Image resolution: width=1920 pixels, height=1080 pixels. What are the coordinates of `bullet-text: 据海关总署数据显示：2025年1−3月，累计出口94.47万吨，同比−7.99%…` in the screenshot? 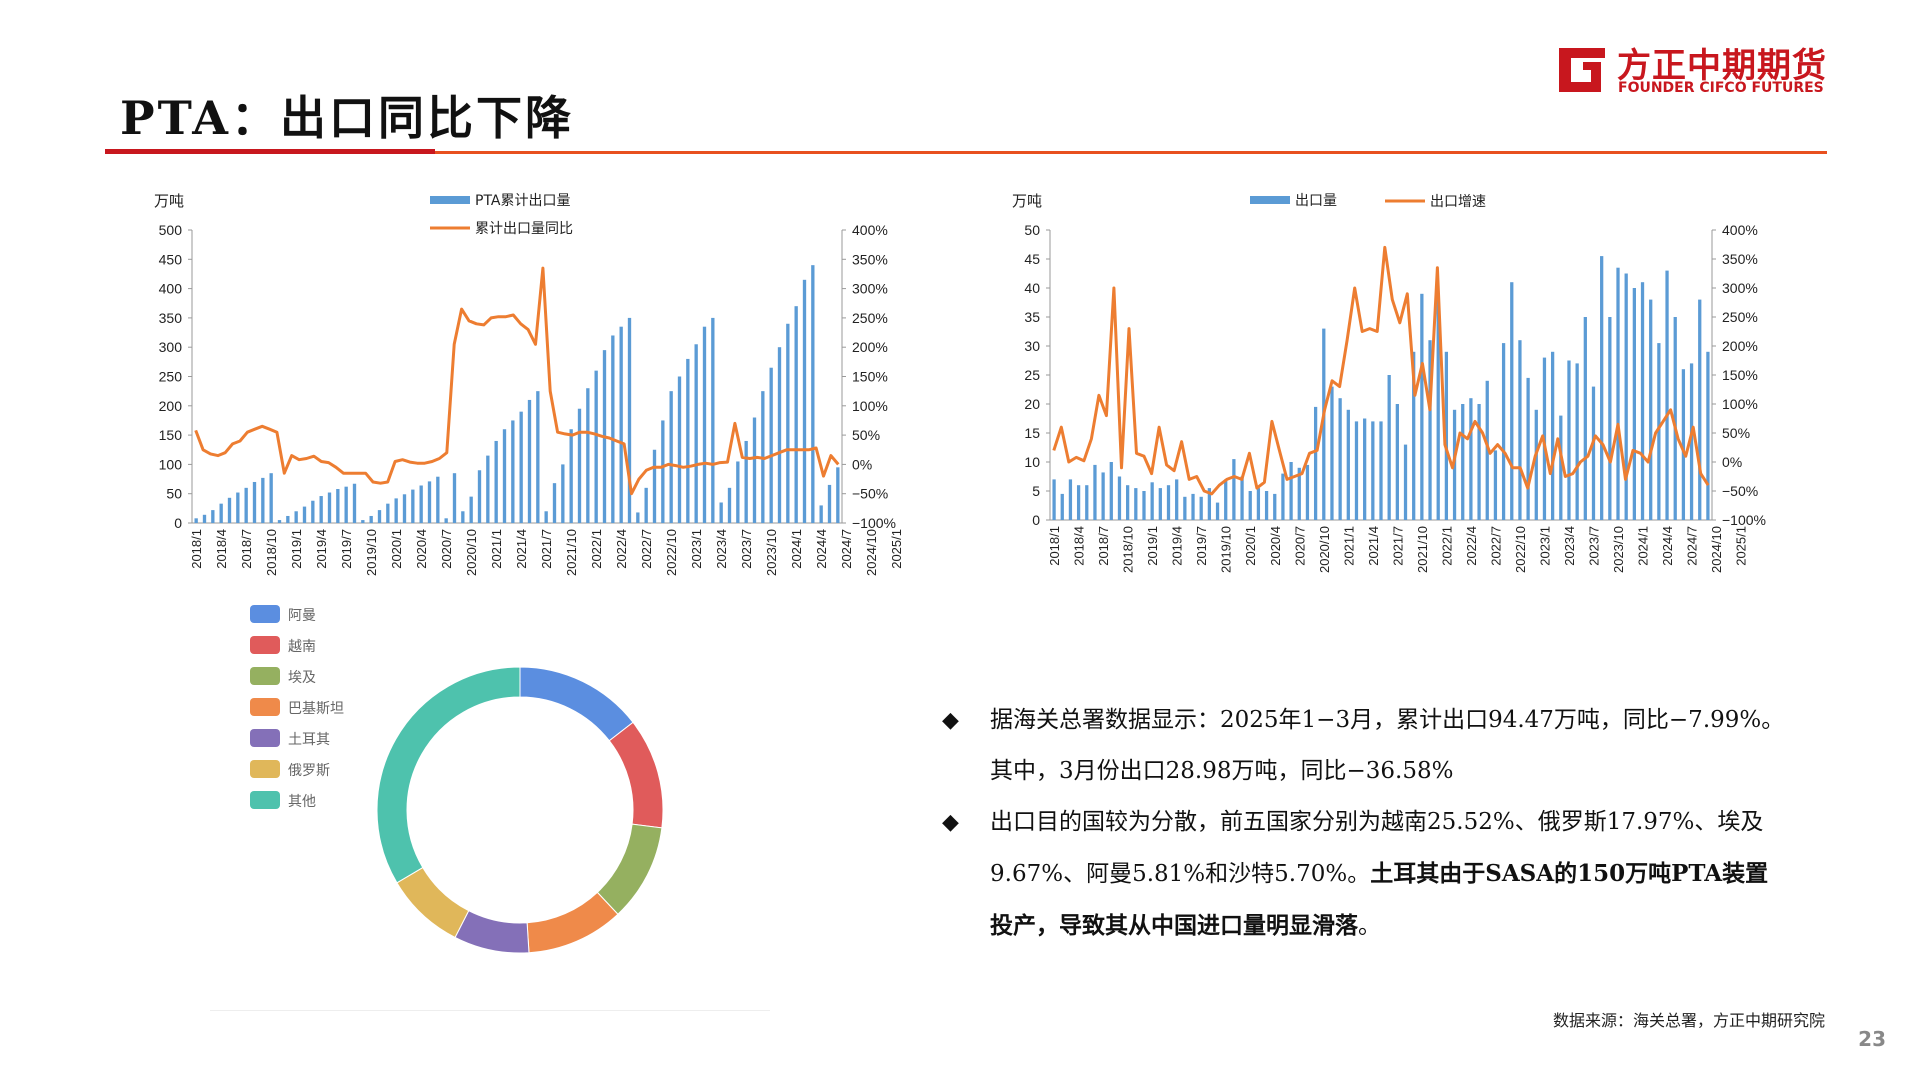 It's located at (1387, 745).